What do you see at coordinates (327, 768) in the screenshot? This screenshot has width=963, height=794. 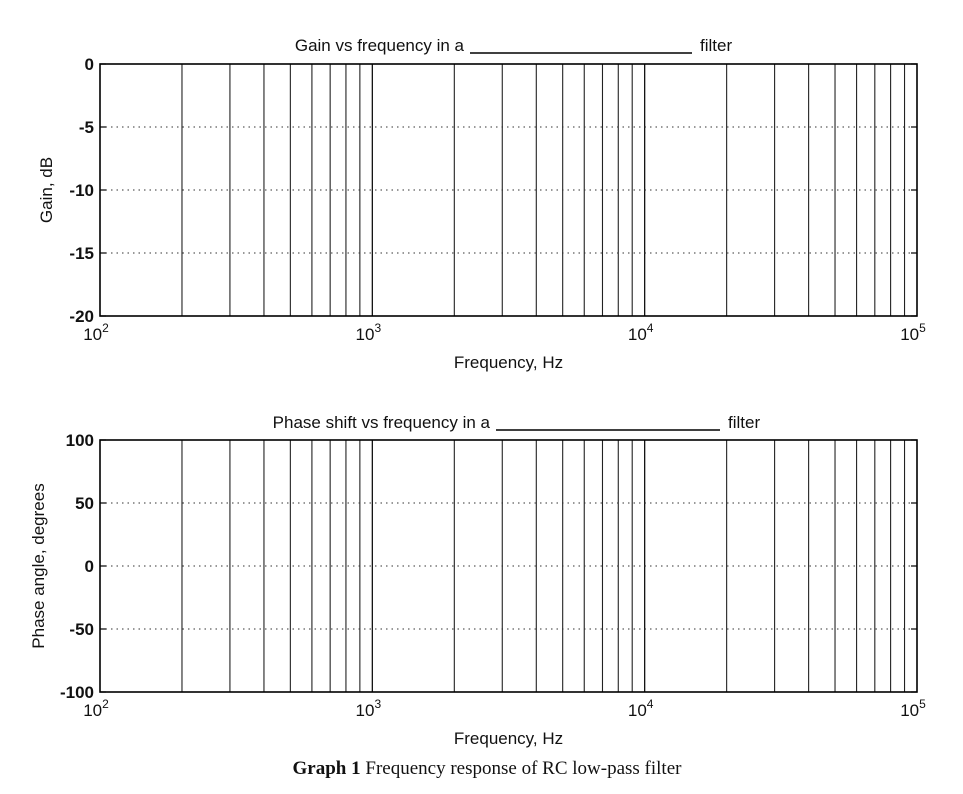 I see `caption-label: Graph 1` at bounding box center [327, 768].